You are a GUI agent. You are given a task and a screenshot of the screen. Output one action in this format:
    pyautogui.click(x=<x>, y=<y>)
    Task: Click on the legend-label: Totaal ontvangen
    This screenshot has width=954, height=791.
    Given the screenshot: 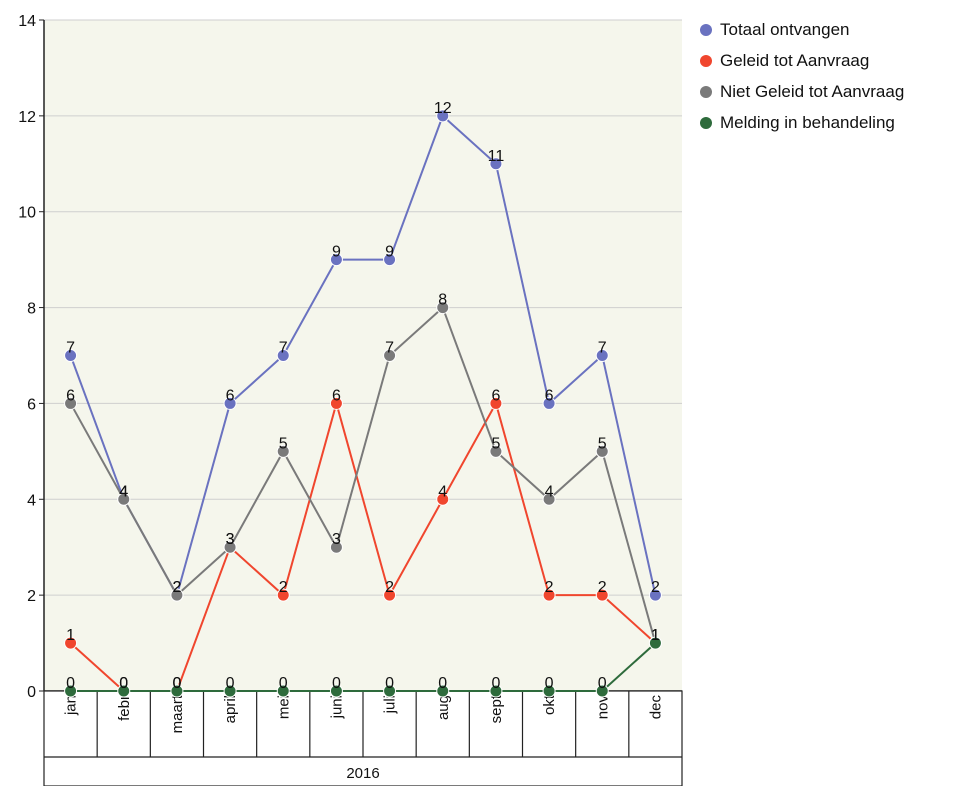 What is the action you would take?
    pyautogui.click(x=785, y=29)
    